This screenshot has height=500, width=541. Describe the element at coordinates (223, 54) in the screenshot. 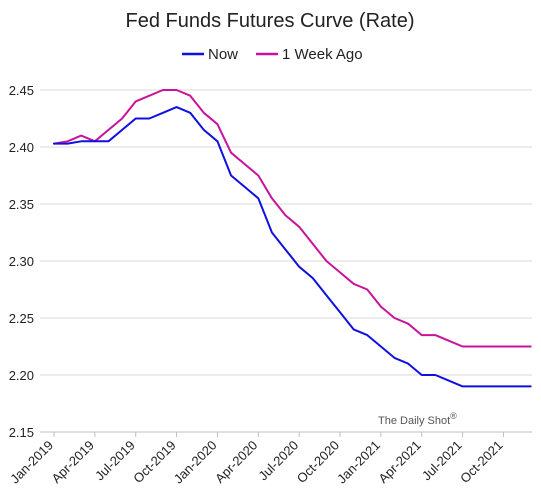

I see `legend-label-now: Now` at that location.